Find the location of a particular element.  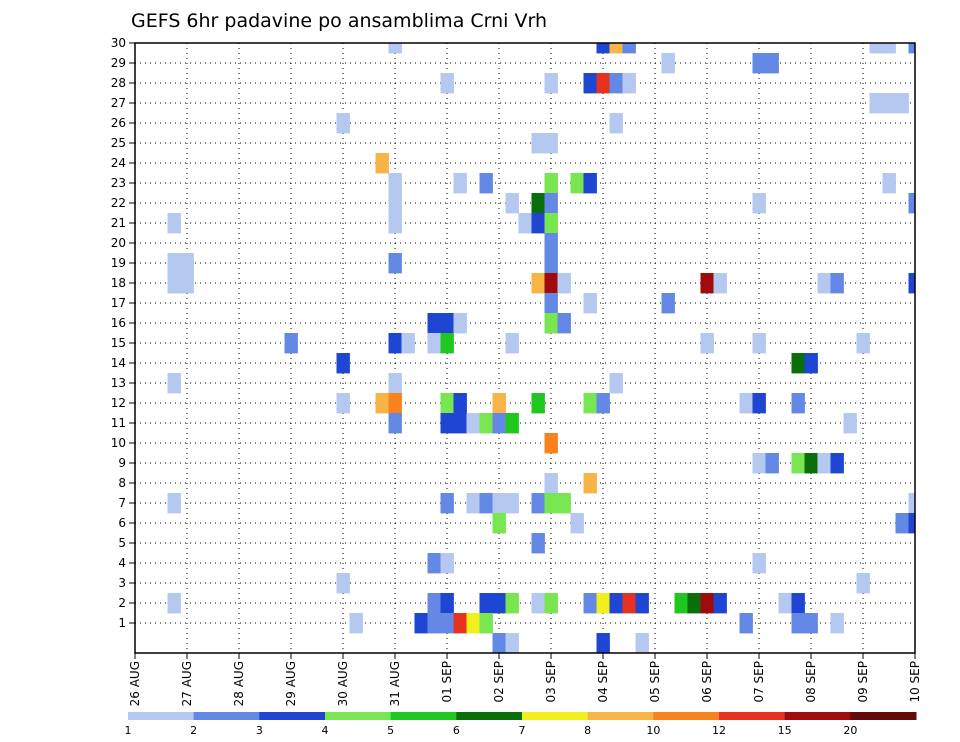

y-tick-label: 23 is located at coordinates (118, 183).